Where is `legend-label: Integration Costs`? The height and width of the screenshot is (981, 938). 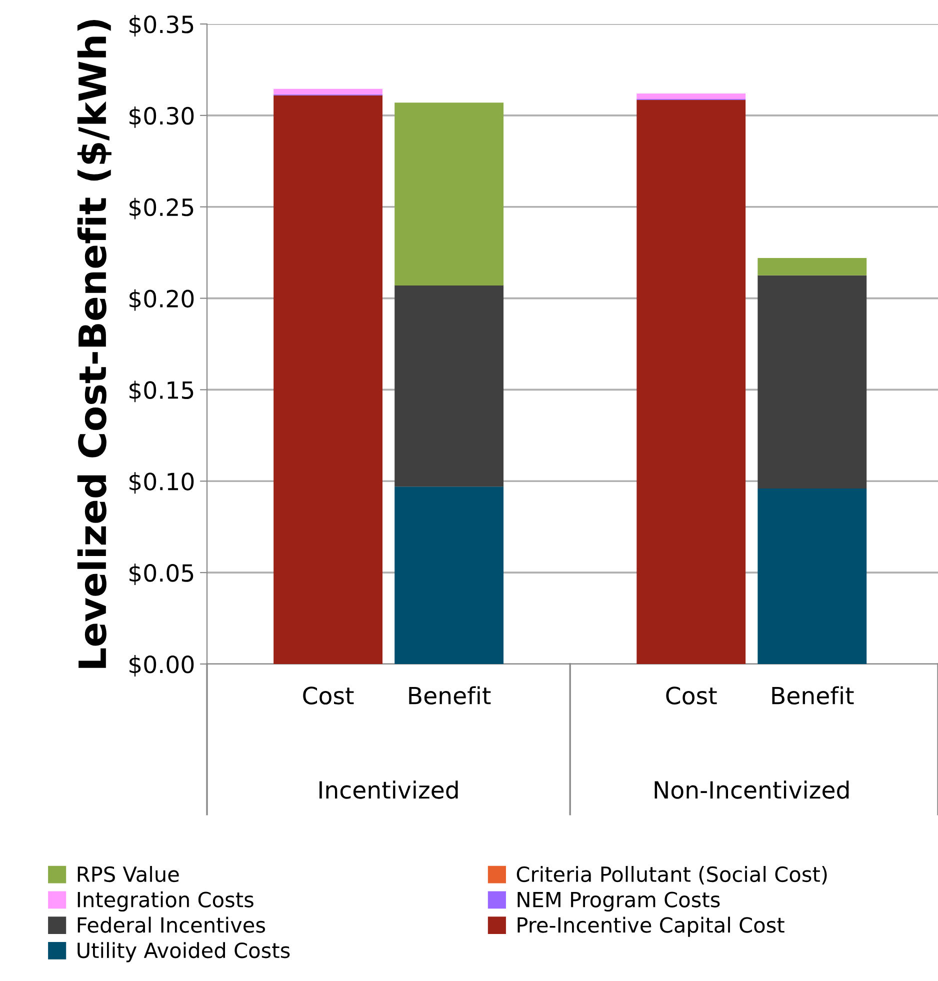 legend-label: Integration Costs is located at coordinates (166, 901).